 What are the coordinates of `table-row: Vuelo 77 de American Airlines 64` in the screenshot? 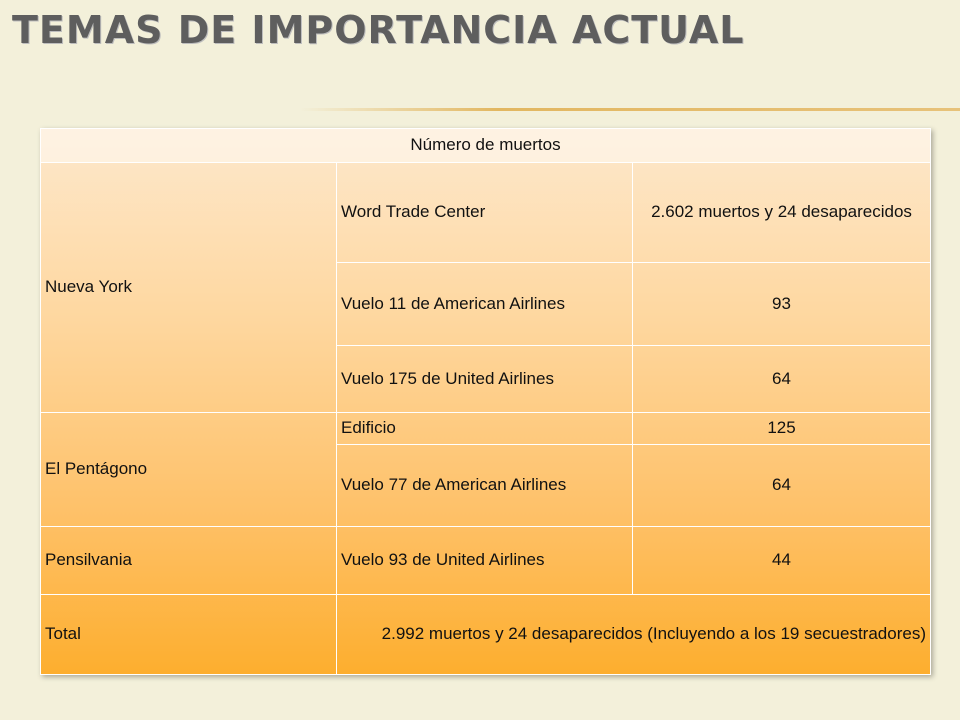 It's located at (486, 485).